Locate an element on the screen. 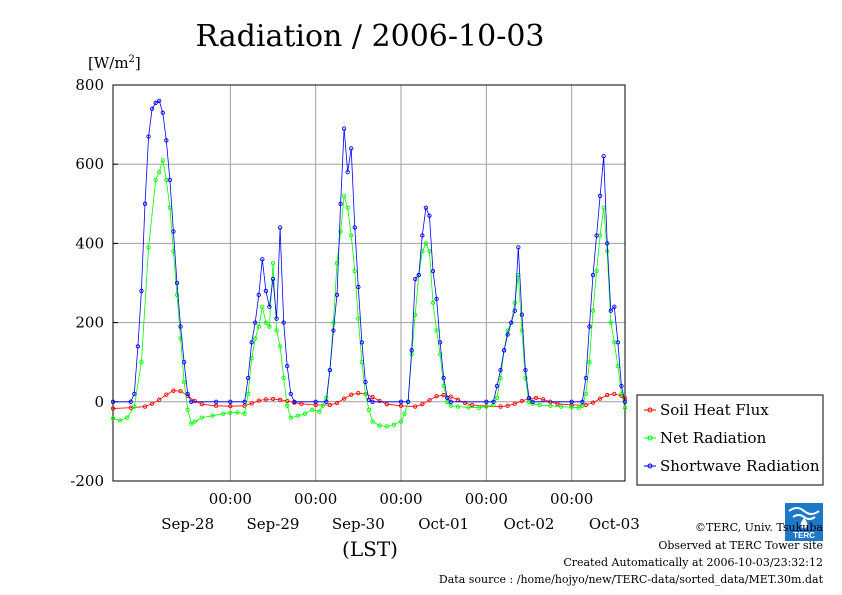 The height and width of the screenshot is (595, 842). y-tick-label: 0 is located at coordinates (99, 402).